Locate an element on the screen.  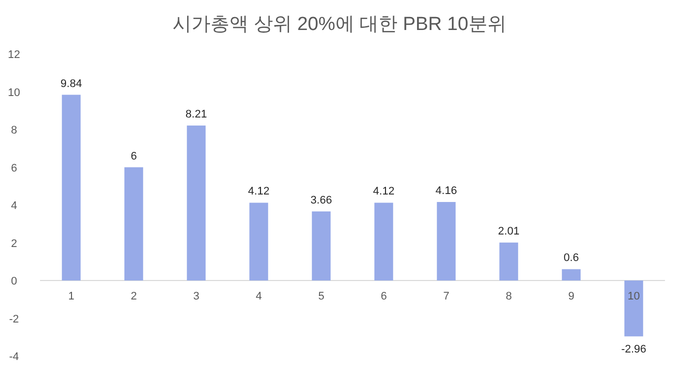
chart-title: 시가총액 상위 20%에 대한 PBR 10분위 is located at coordinates (339, 24).